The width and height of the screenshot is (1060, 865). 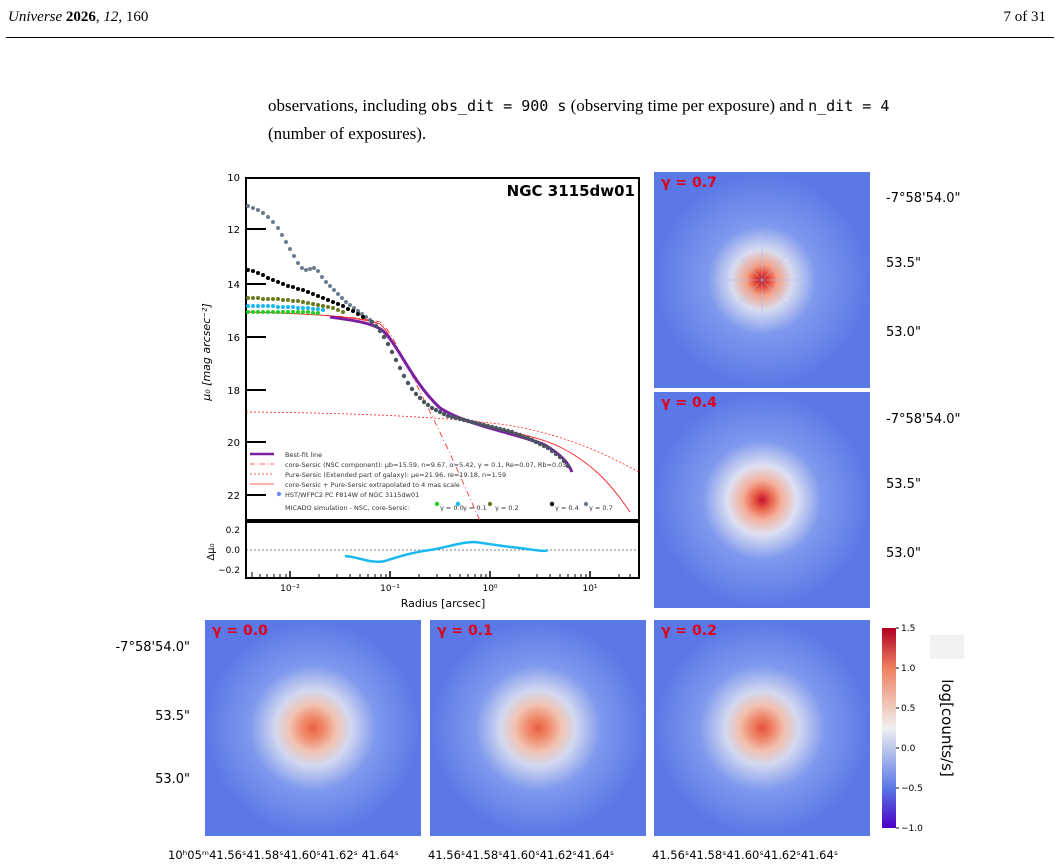 What do you see at coordinates (172, 779) in the screenshot?
I see `dec-label-bottom-3: 53.0"` at bounding box center [172, 779].